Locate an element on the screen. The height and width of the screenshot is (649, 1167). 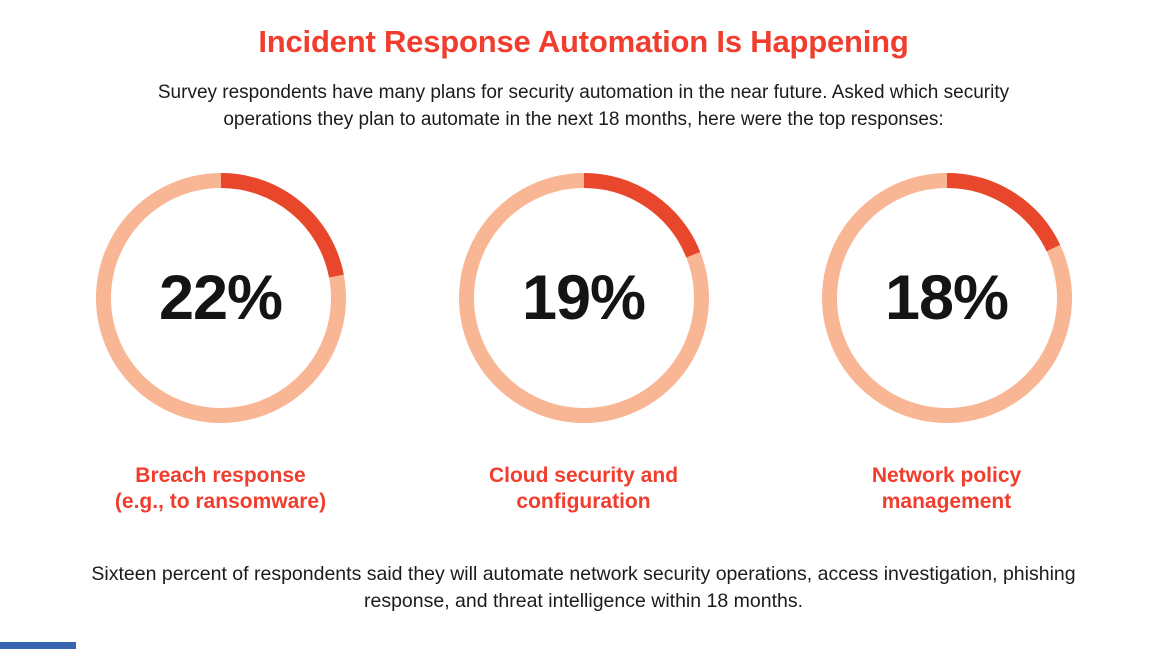
percent-value: 19% is located at coordinates (583, 298).